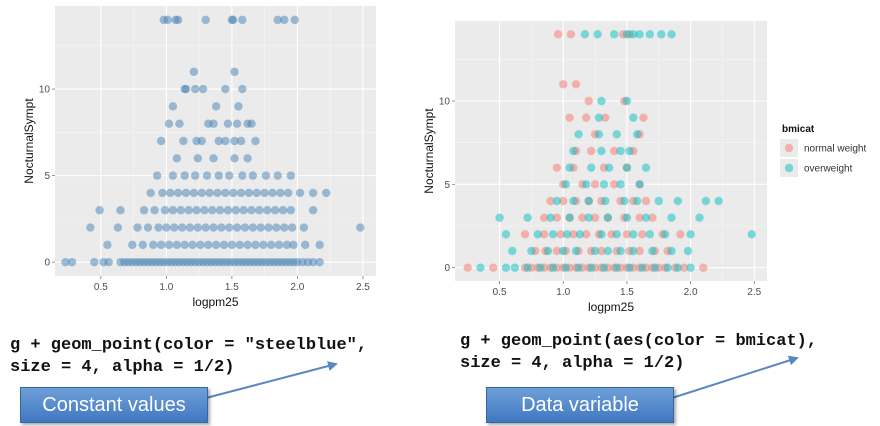 The image size is (880, 426). What do you see at coordinates (823, 150) in the screenshot?
I see `legend-bmicat: bmicat normal weight overweight` at bounding box center [823, 150].